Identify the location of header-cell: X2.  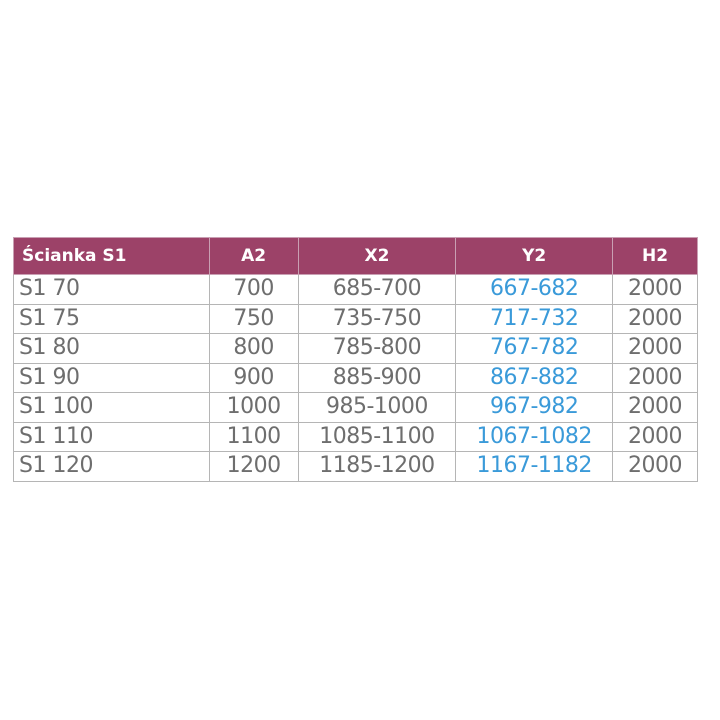
(377, 256).